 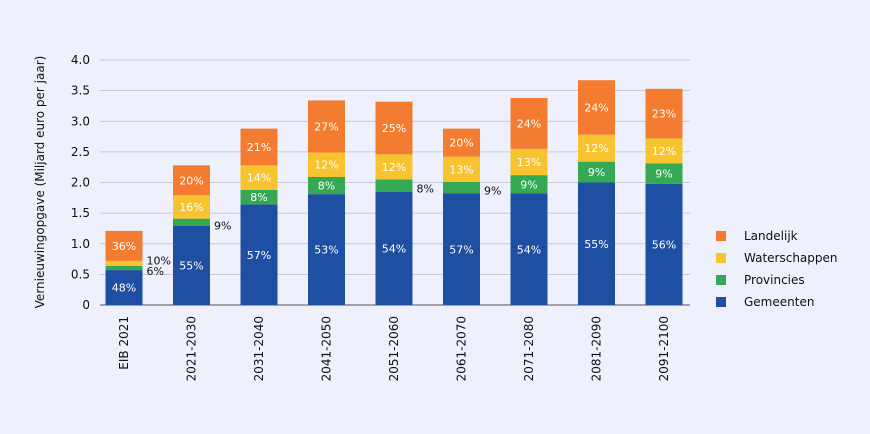 I want to click on legend-label-waterschappen: Waterschappen, so click(x=791, y=258).